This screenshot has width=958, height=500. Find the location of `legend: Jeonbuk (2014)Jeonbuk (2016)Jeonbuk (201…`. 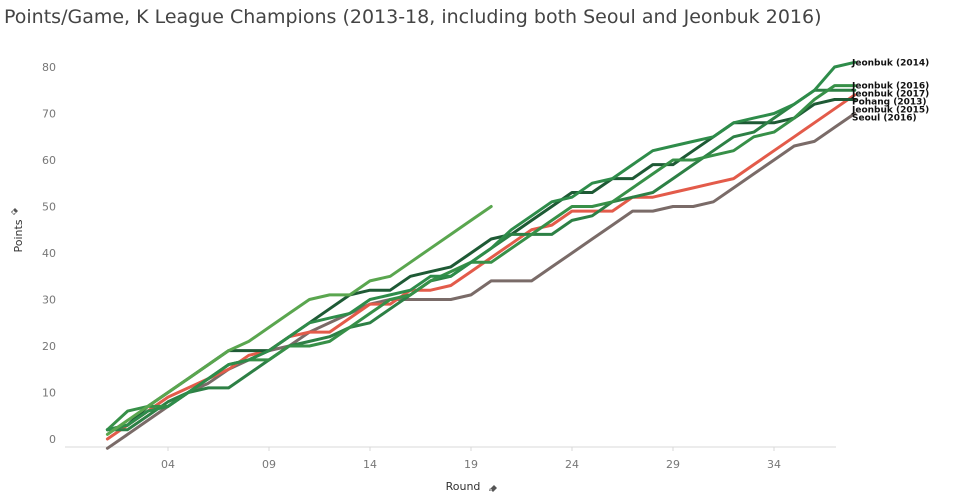

legend: Jeonbuk (2014)Jeonbuk (2016)Jeonbuk (201… is located at coordinates (890, 90).